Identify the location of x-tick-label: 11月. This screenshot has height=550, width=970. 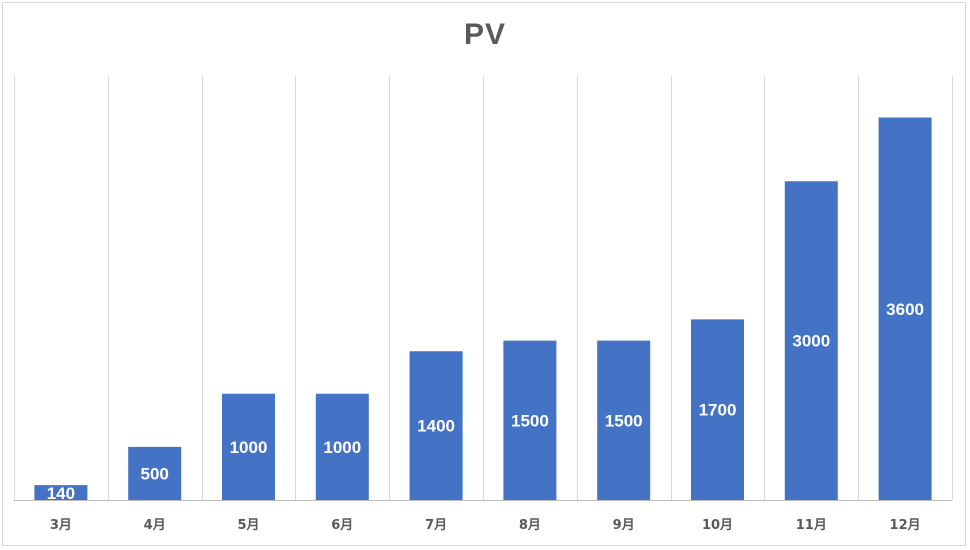
(811, 525).